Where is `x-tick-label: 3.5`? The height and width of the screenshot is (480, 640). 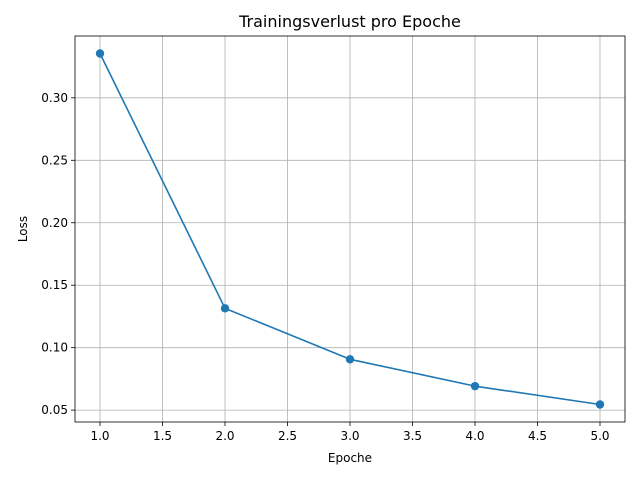 x-tick-label: 3.5 is located at coordinates (412, 436).